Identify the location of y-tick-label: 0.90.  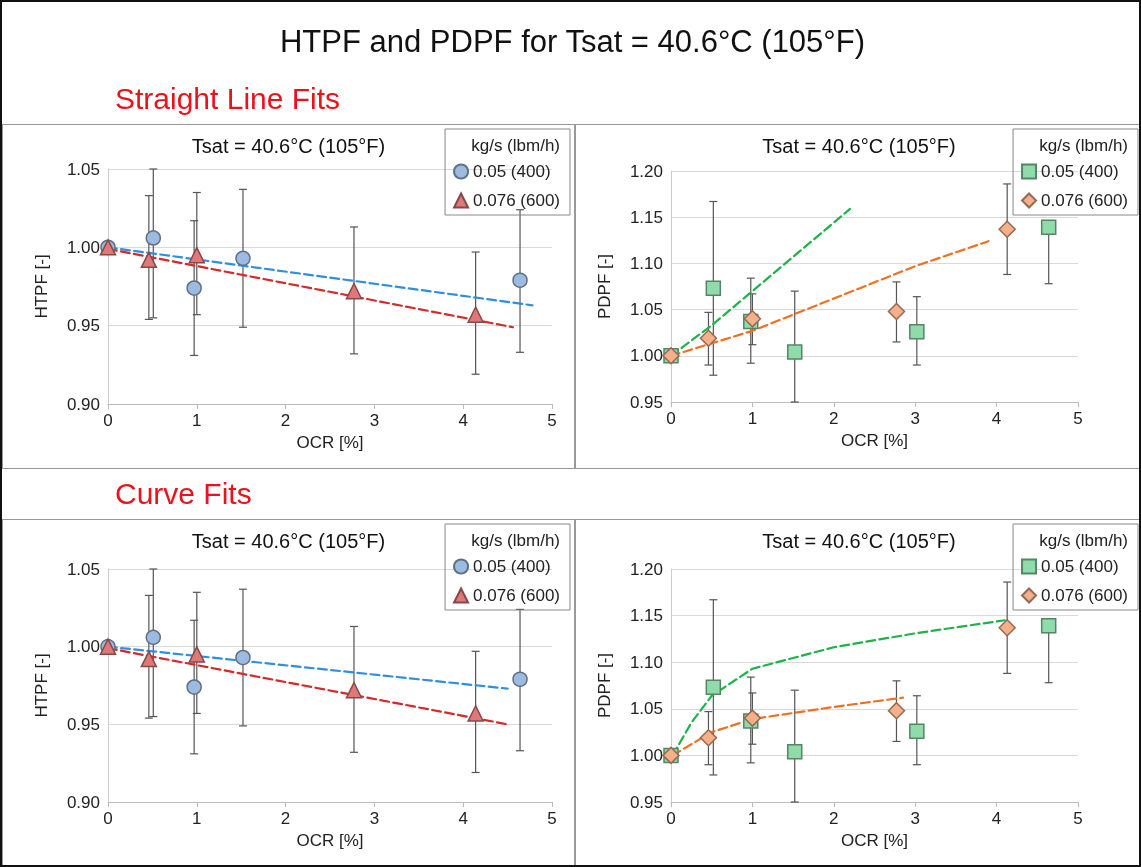
(83, 802).